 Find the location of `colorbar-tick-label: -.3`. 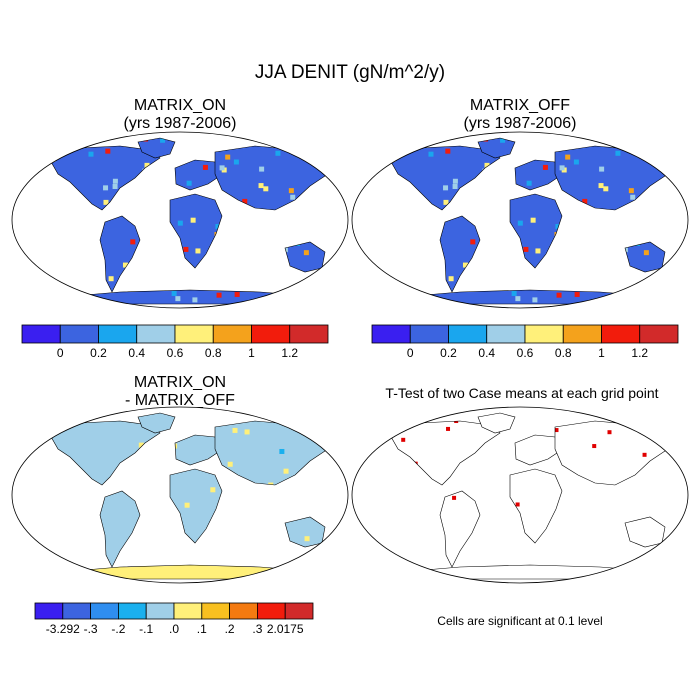

colorbar-tick-label: -.3 is located at coordinates (90, 629).